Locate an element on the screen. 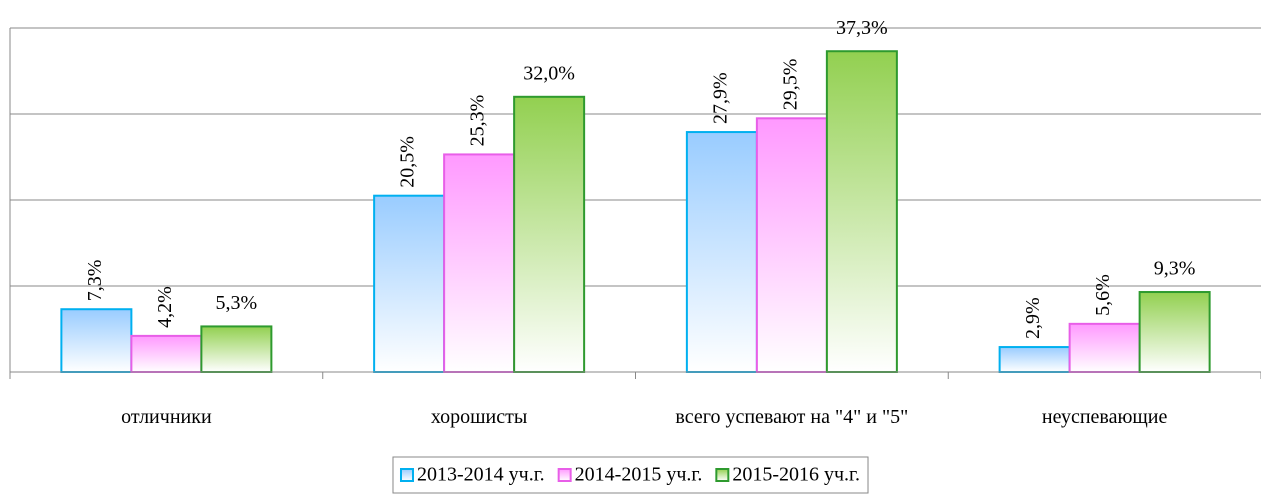 The width and height of the screenshot is (1261, 494). data-label: 9,3% is located at coordinates (1175, 269).